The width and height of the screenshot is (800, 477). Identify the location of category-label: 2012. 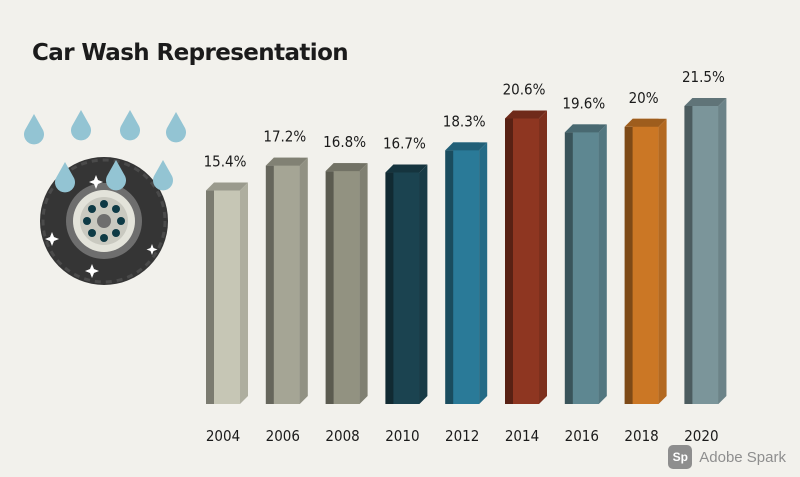
(462, 436).